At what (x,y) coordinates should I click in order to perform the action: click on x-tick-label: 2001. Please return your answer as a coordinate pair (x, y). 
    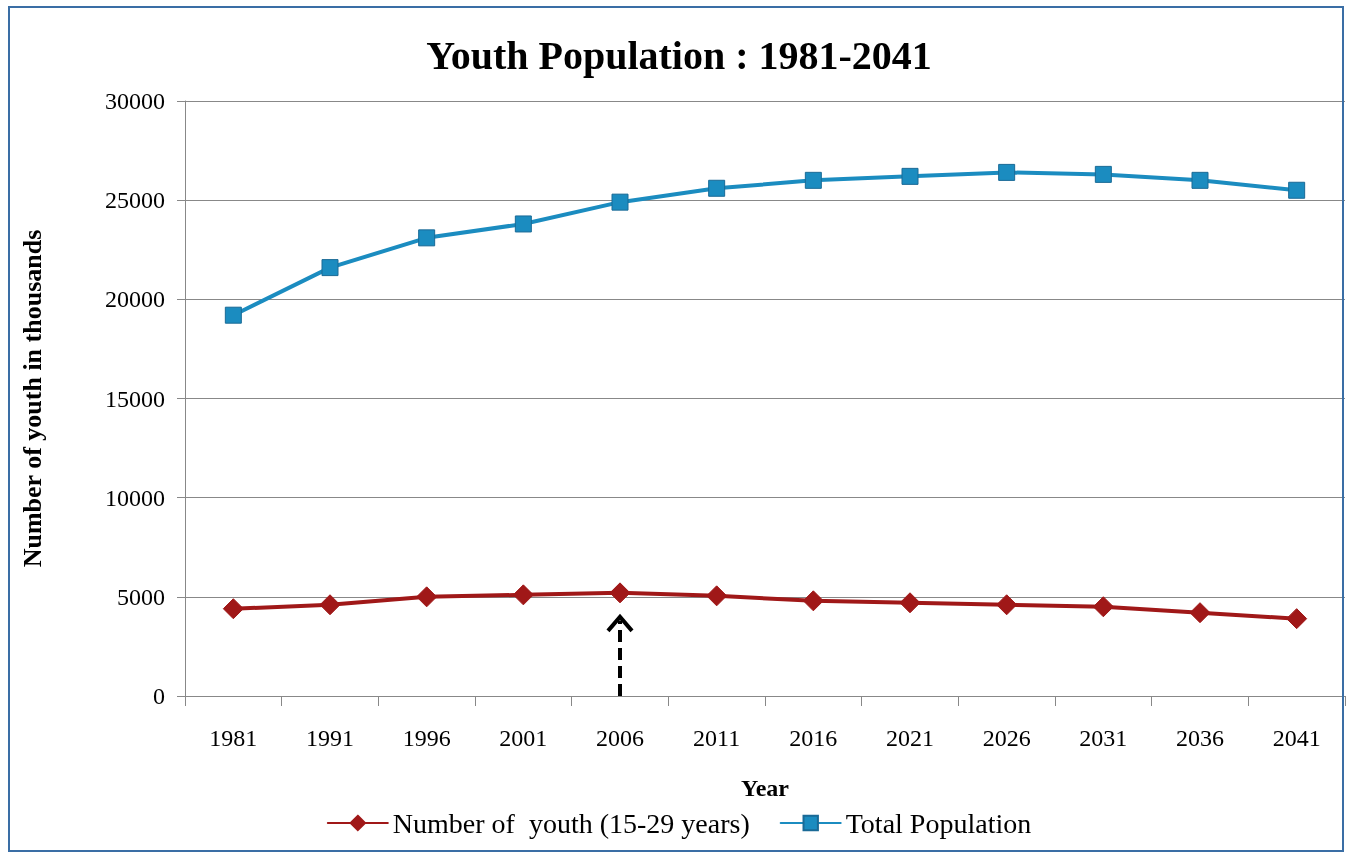
    Looking at the image, I should click on (523, 738).